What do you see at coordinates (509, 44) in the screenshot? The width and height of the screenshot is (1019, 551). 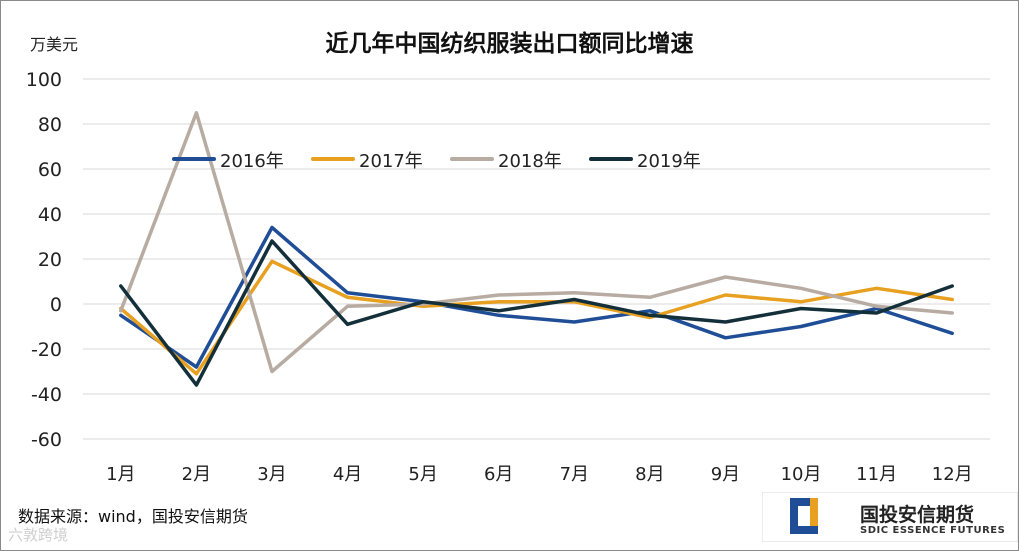 I see `chart-title: 近几年中国纺织服装出口额同比增速` at bounding box center [509, 44].